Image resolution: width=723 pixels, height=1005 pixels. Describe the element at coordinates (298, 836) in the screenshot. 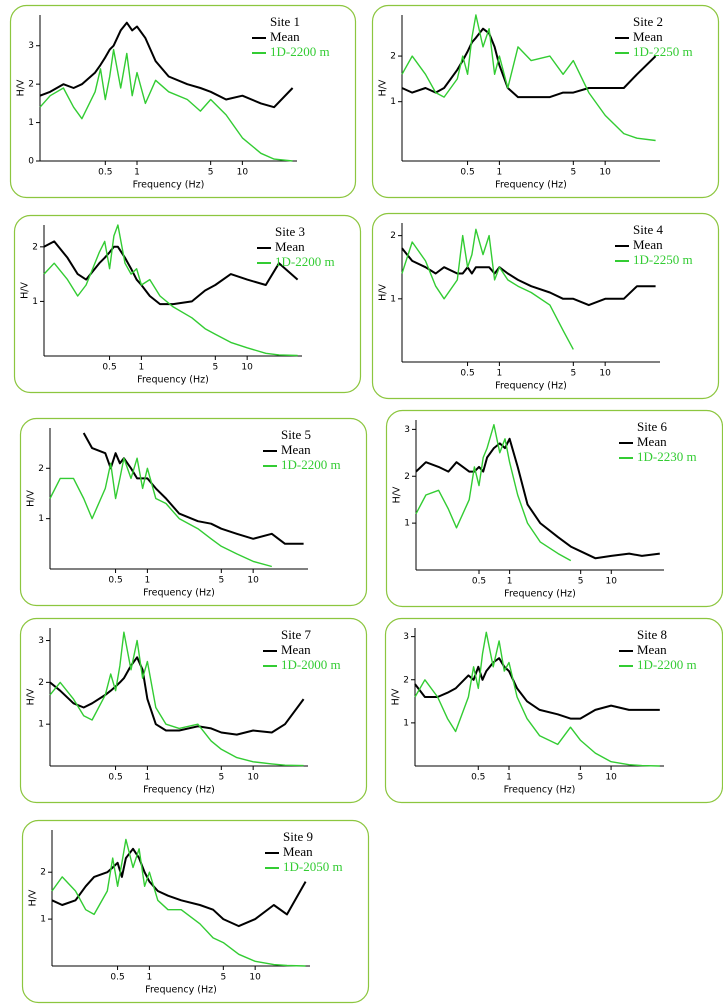

I see `chart-title: Site 9` at that location.